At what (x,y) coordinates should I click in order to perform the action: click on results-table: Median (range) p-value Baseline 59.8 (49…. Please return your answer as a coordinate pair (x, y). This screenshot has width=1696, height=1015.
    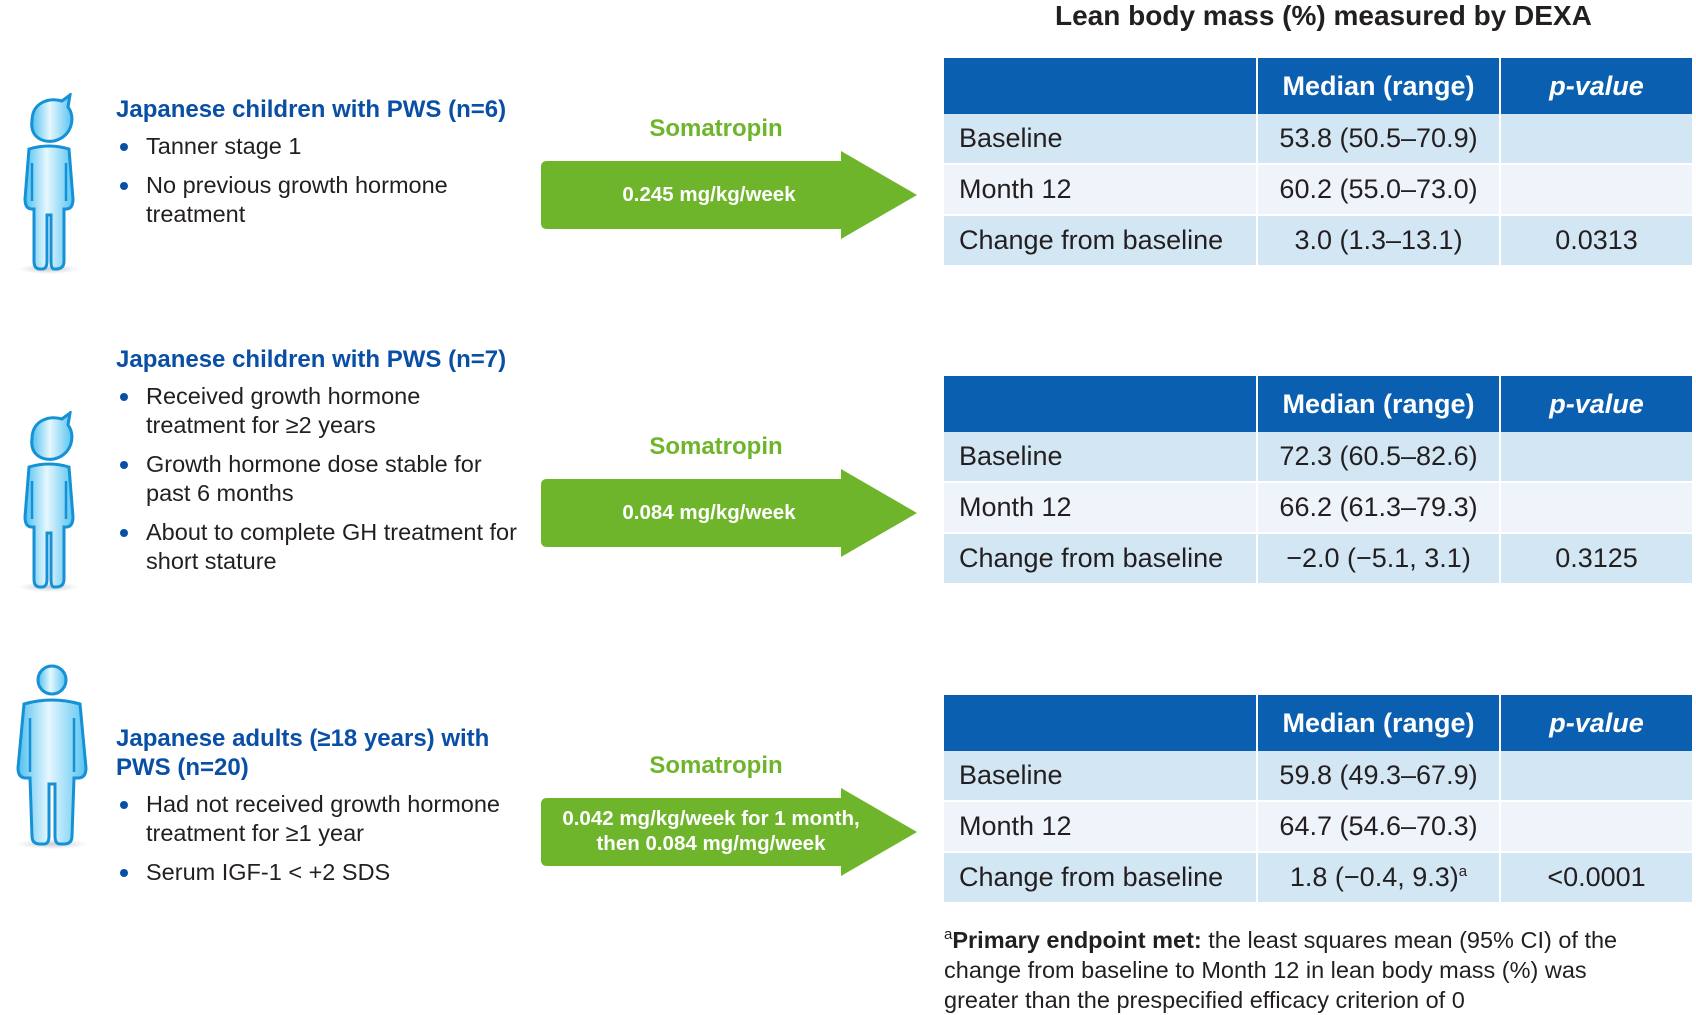
    Looking at the image, I should click on (1318, 798).